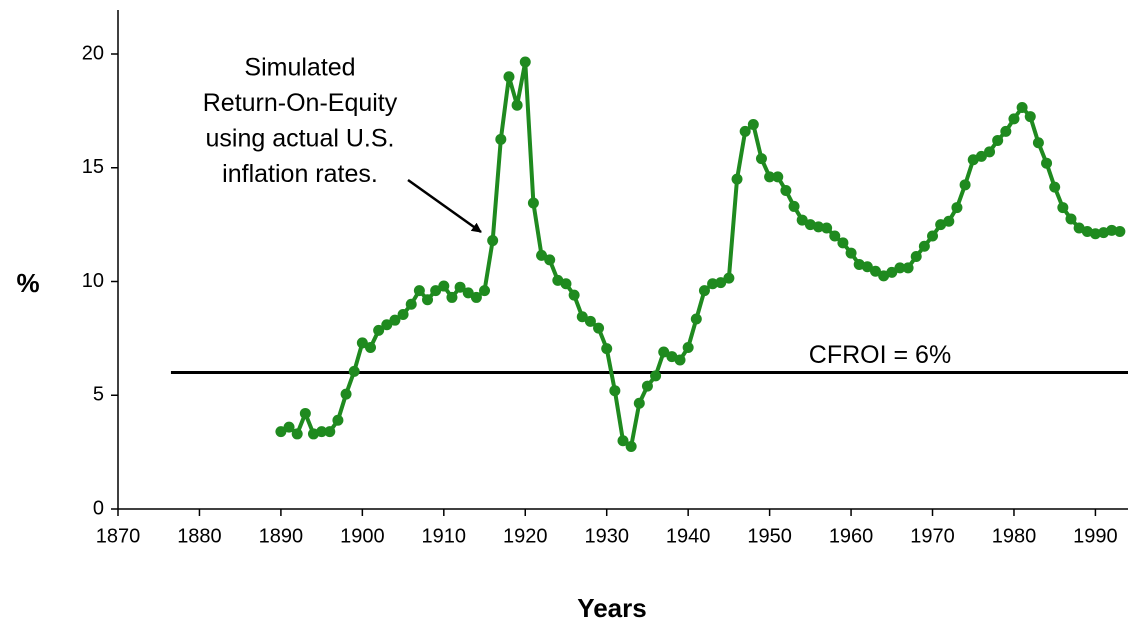 This screenshot has width=1131, height=623. Describe the element at coordinates (300, 139) in the screenshot. I see `annotation-text: using actual U.S.` at that location.